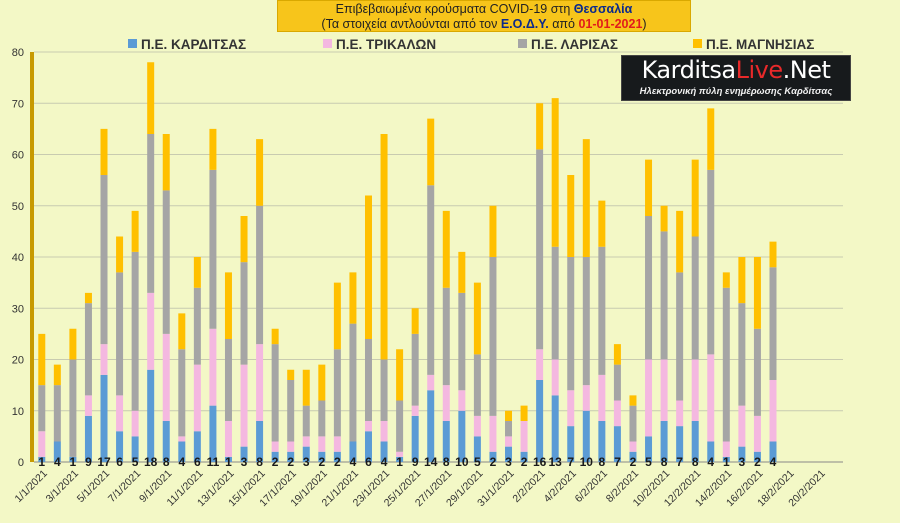  What do you see at coordinates (31, 486) in the screenshot?
I see `x-tick-label: 1/1/2021` at bounding box center [31, 486].